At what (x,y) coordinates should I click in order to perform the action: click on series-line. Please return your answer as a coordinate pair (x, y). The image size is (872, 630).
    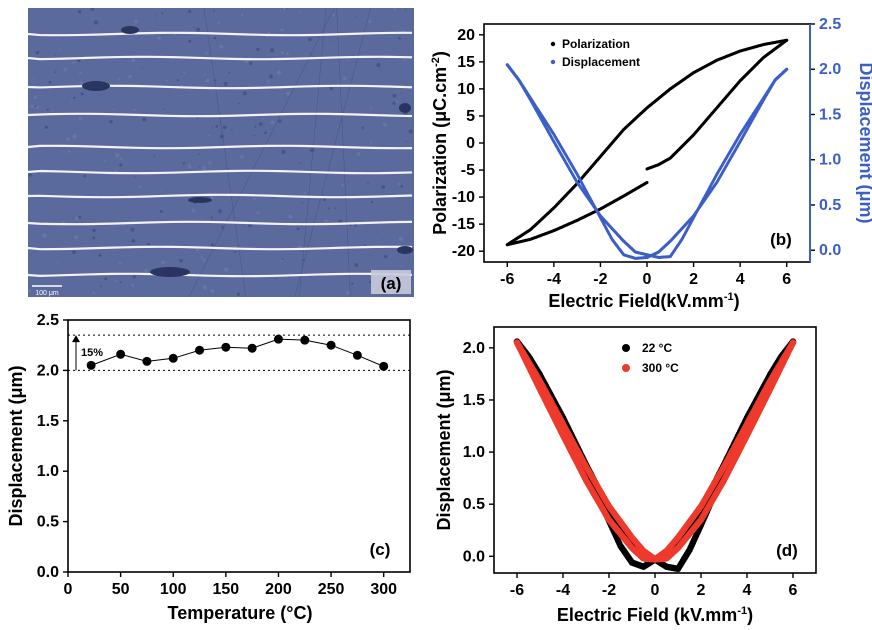
    Looking at the image, I should click on (237, 352).